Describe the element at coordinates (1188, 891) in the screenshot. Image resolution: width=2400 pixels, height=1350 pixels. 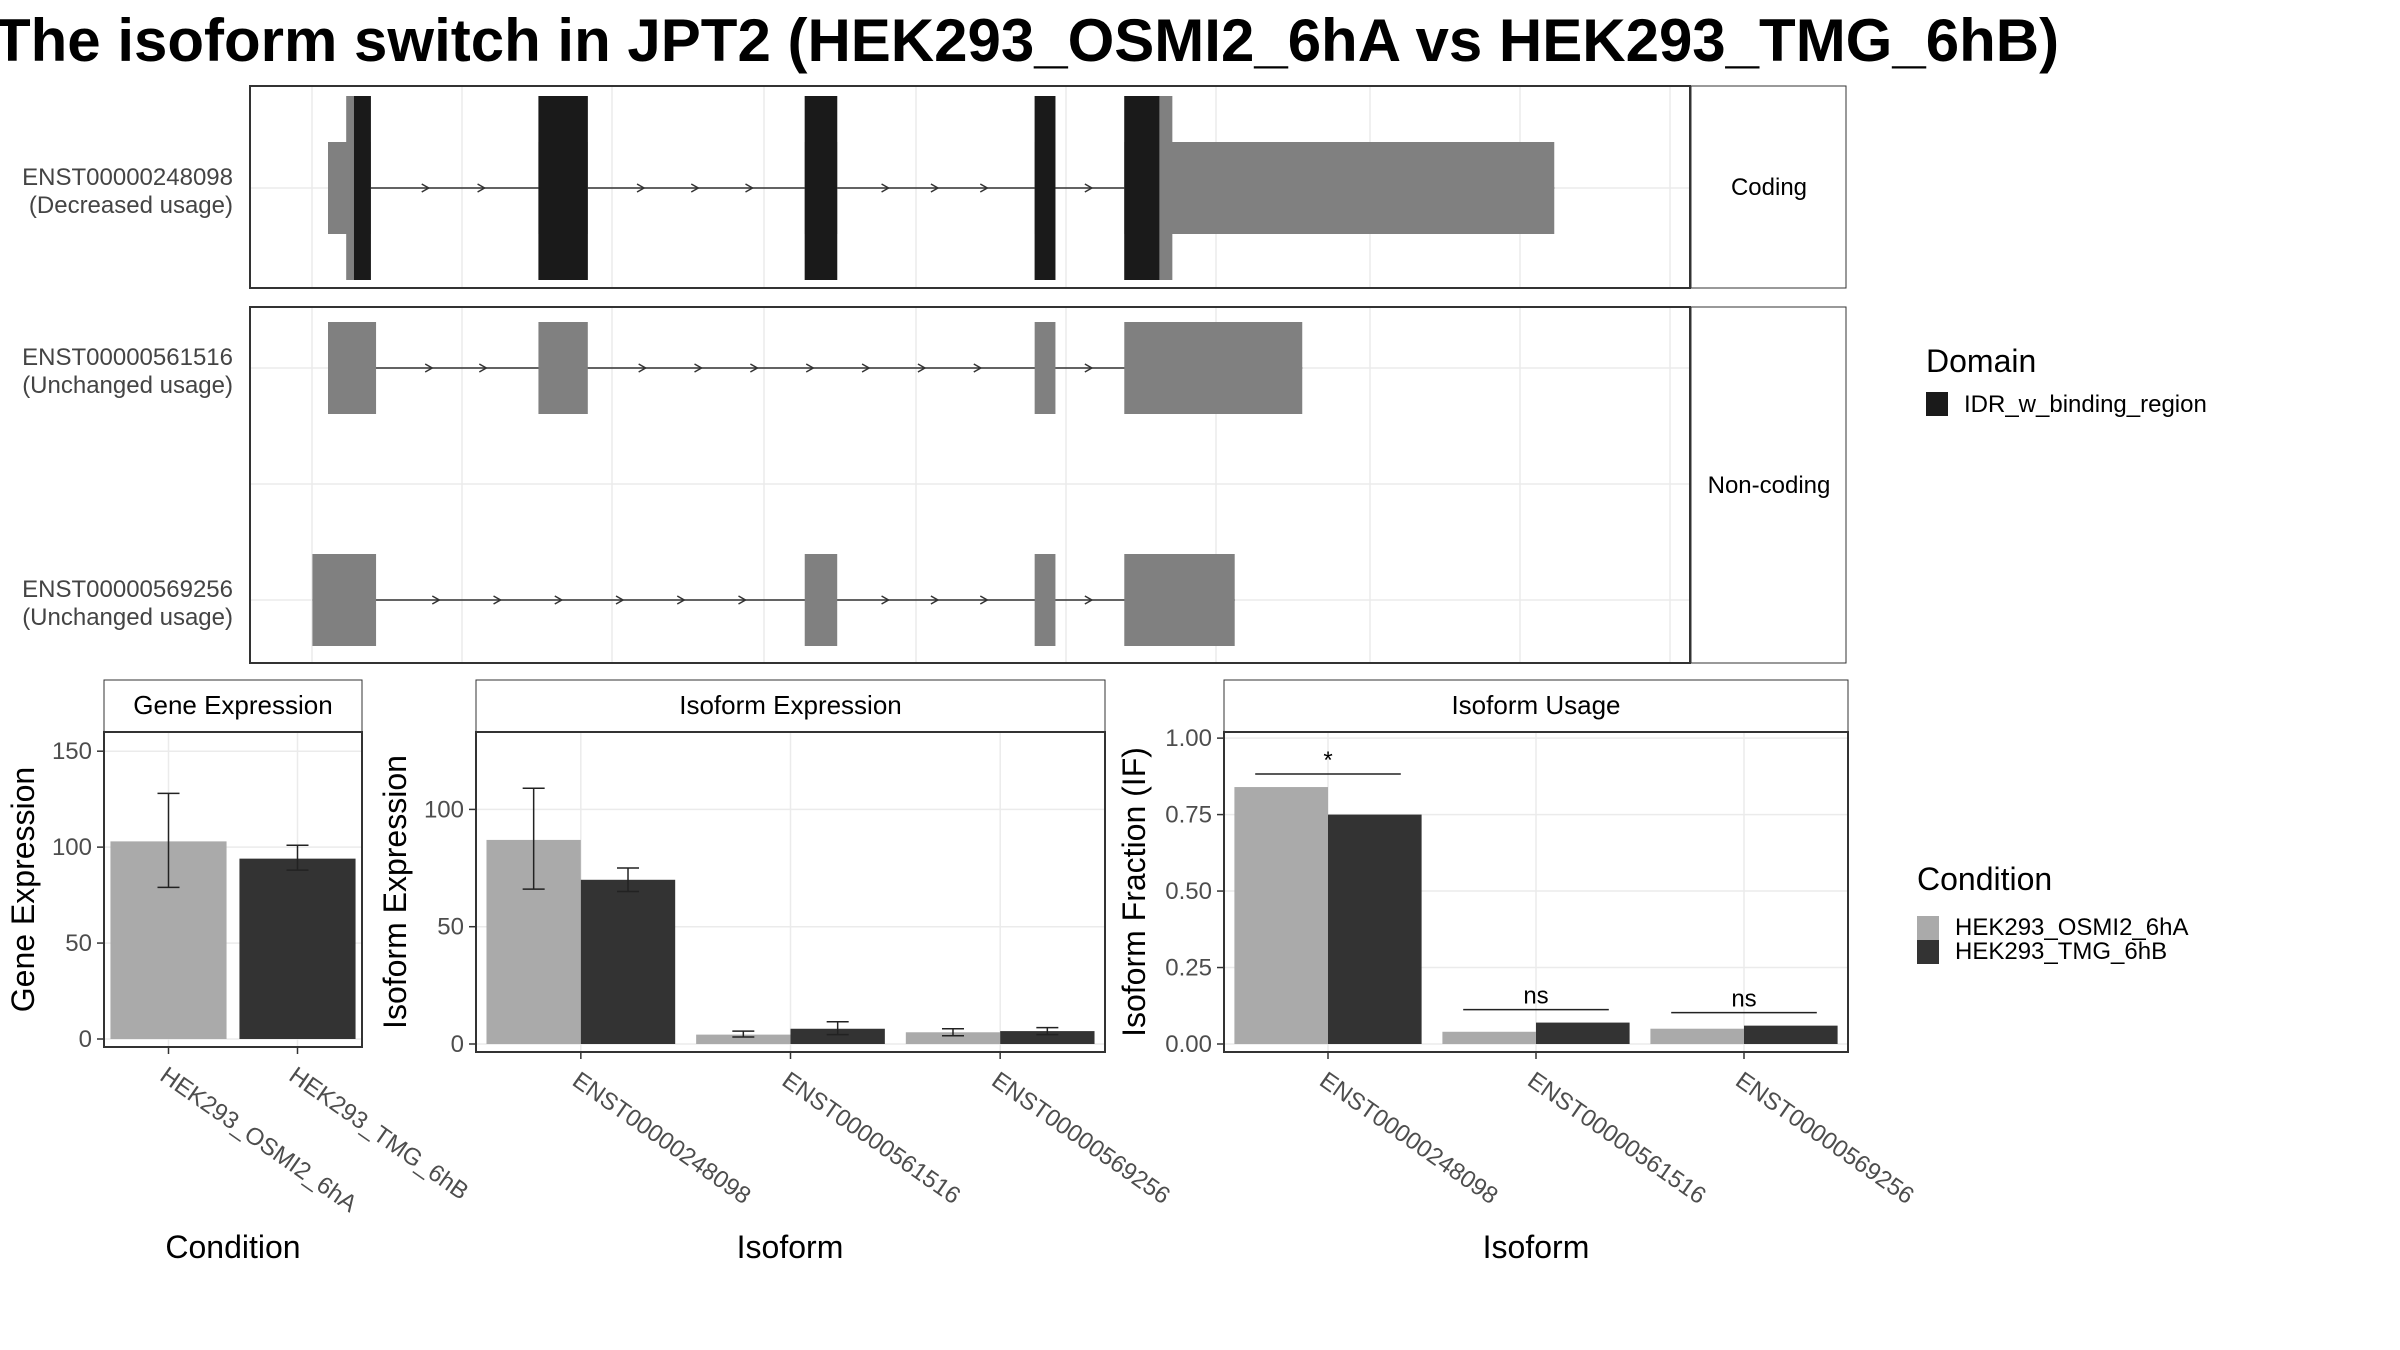
I see `isoform-usage-ytick-label: 0.50` at that location.